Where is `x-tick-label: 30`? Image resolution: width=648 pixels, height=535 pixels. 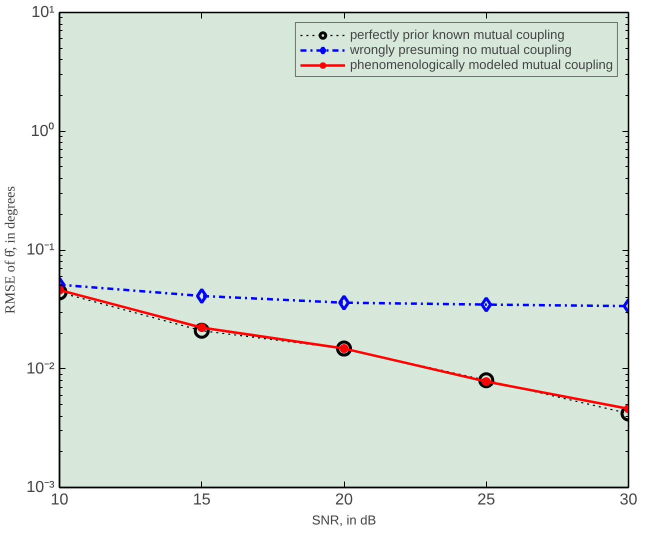
x-tick-label: 30 is located at coordinates (629, 500).